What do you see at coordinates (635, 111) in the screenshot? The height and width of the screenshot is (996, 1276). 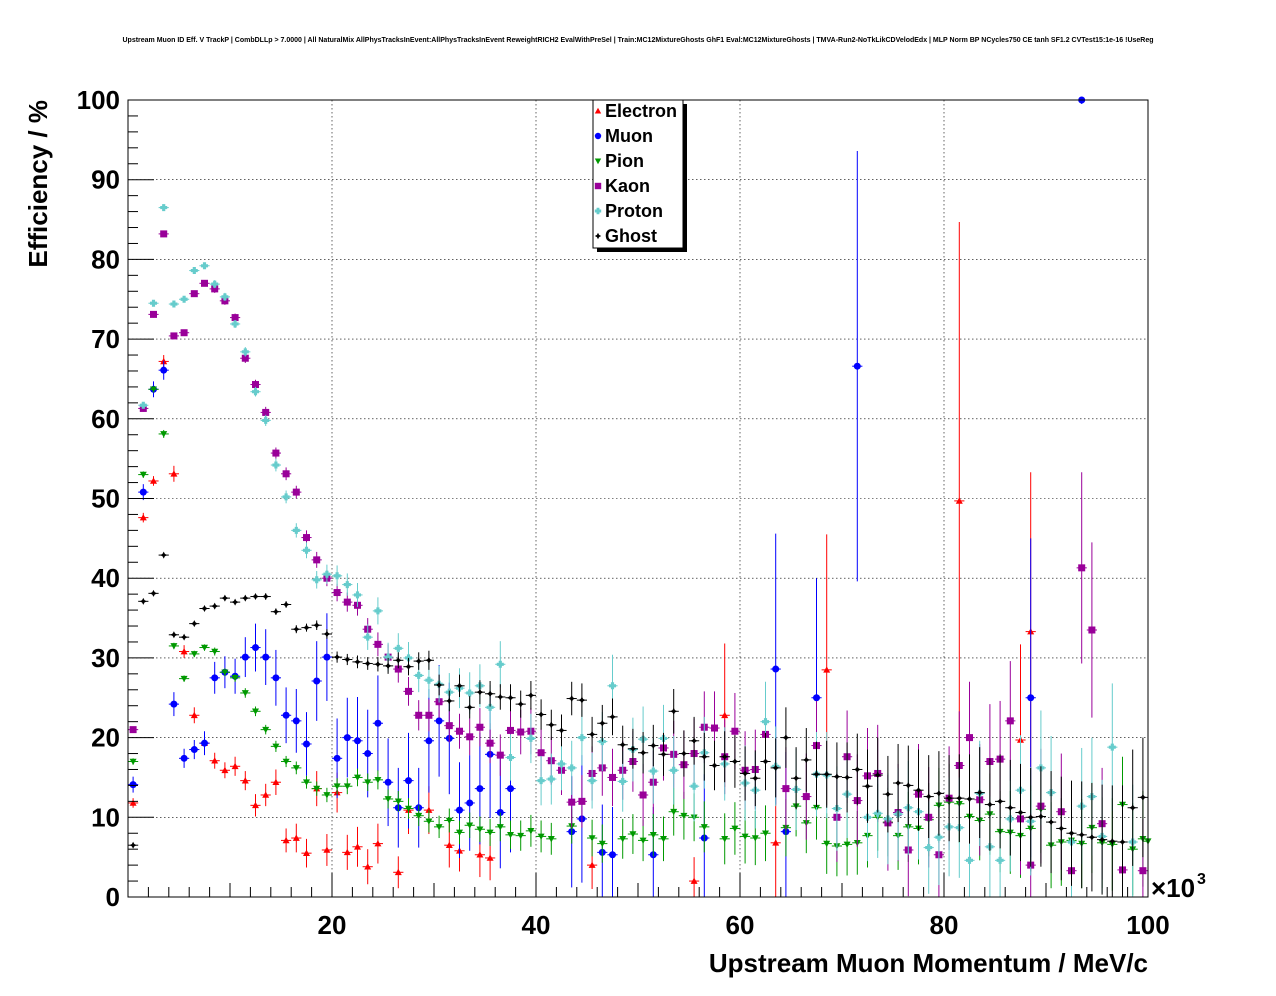 I see `legend-entry-electron: Electron` at bounding box center [635, 111].